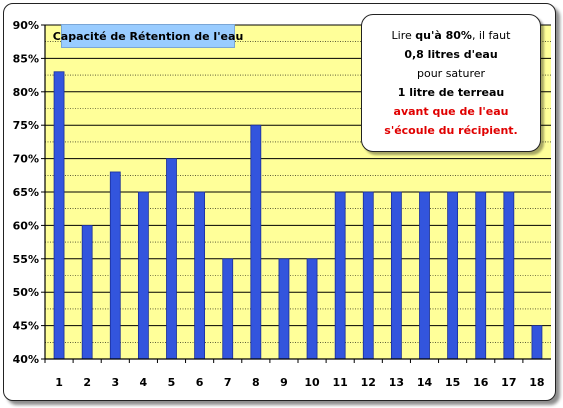 This screenshot has width=563, height=408. What do you see at coordinates (312, 382) in the screenshot?
I see `x-tick-label: 10` at bounding box center [312, 382].